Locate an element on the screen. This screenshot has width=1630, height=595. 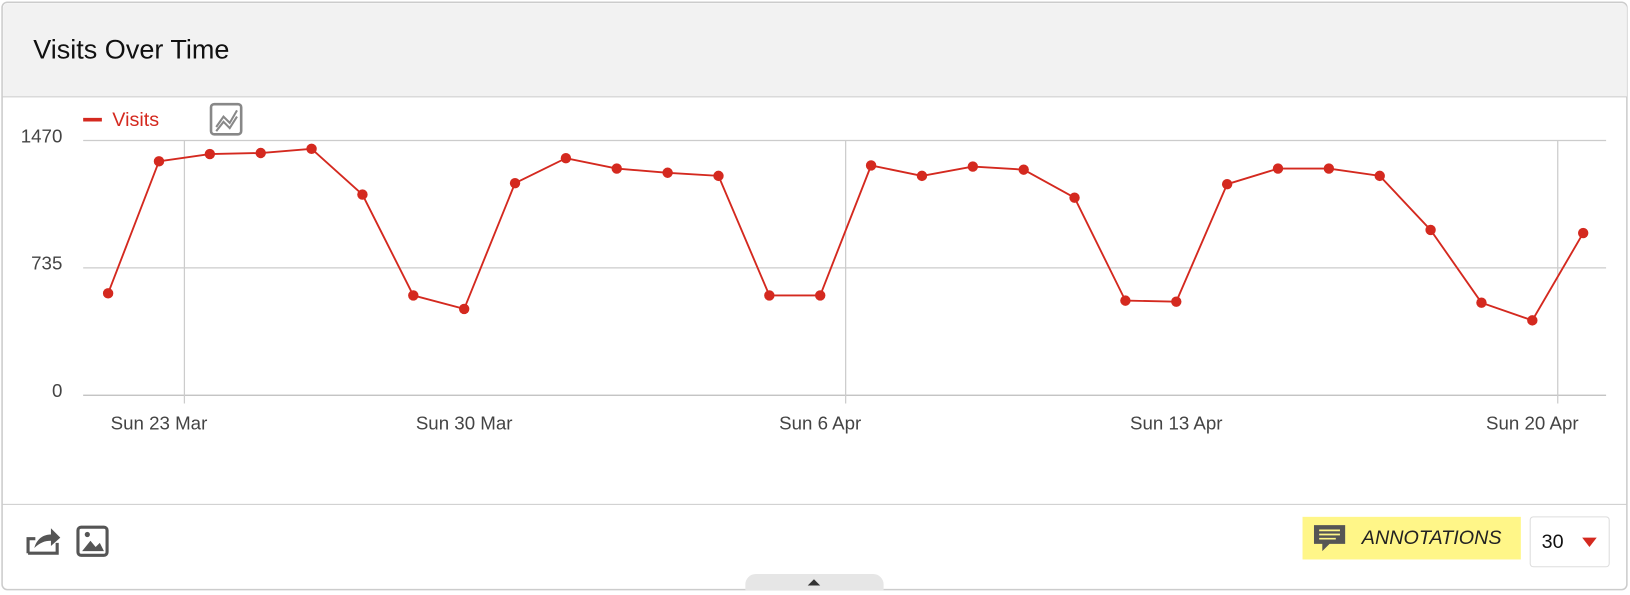
share-icon is located at coordinates (43, 541).